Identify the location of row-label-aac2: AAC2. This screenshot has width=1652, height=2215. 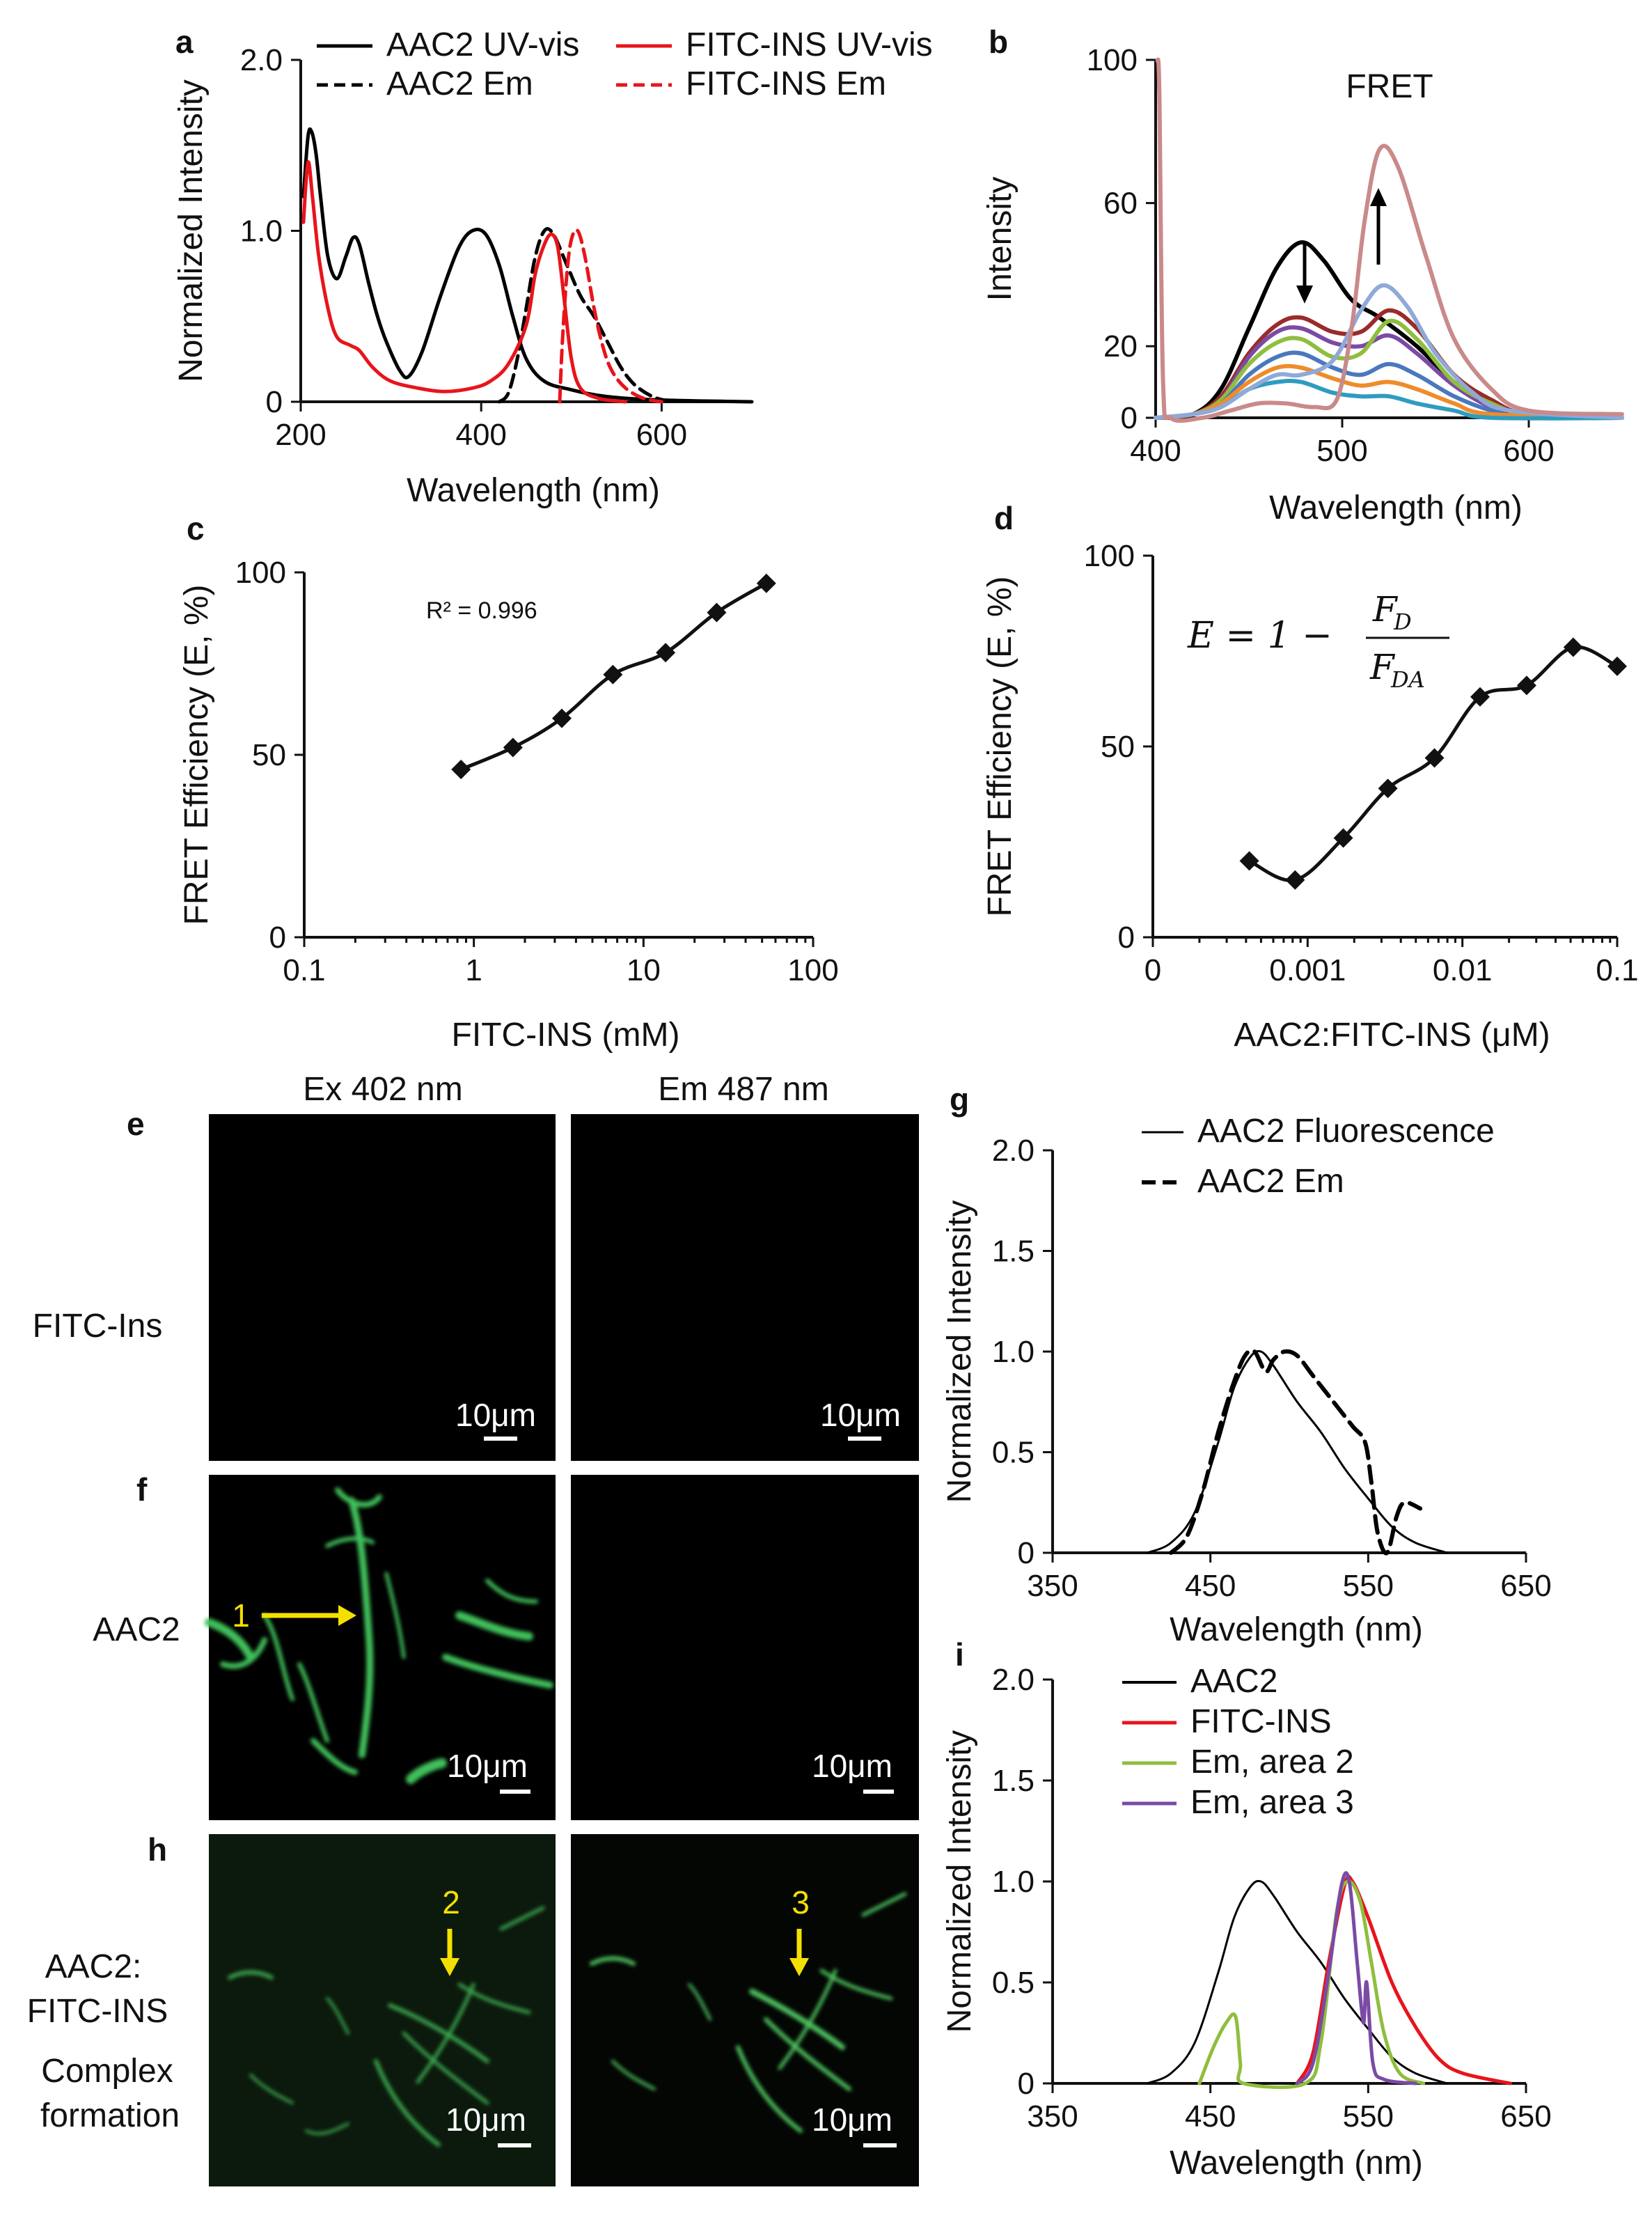
(136, 1629).